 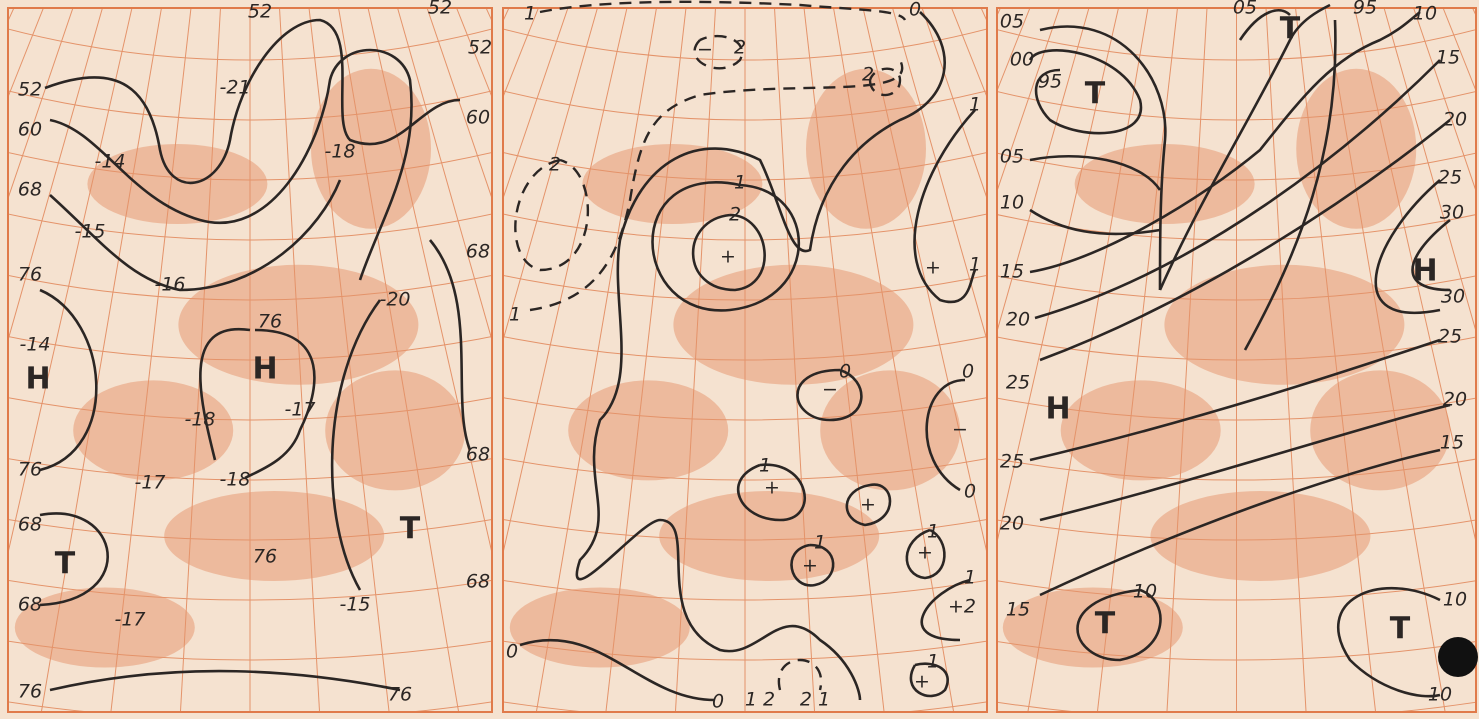 I want to click on isoline-label: 60, so click(x=30, y=130).